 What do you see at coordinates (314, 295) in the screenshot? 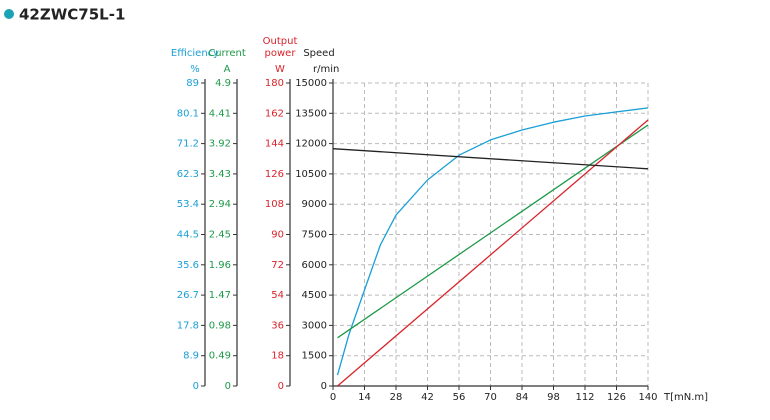
I see `y-tick-label: 4500` at bounding box center [314, 295].